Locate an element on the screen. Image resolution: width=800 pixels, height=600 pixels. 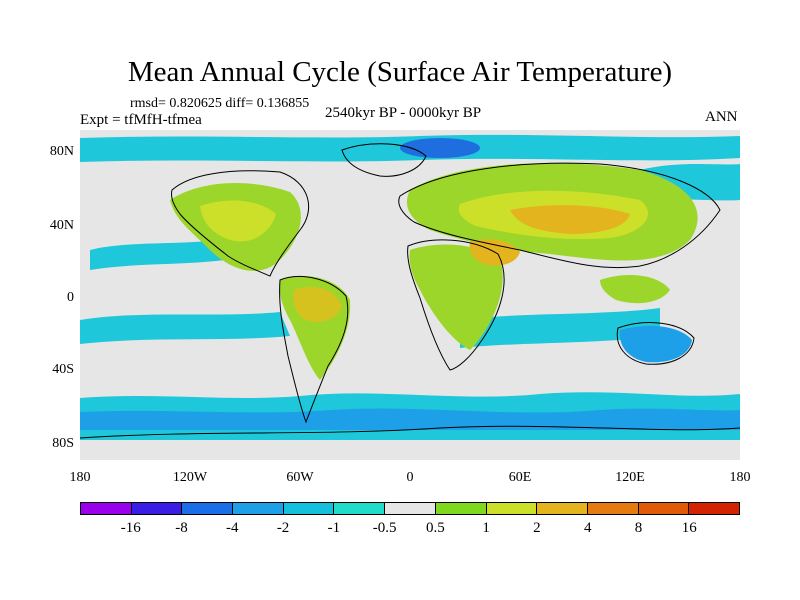
africa-warm is located at coordinates (456, 297).